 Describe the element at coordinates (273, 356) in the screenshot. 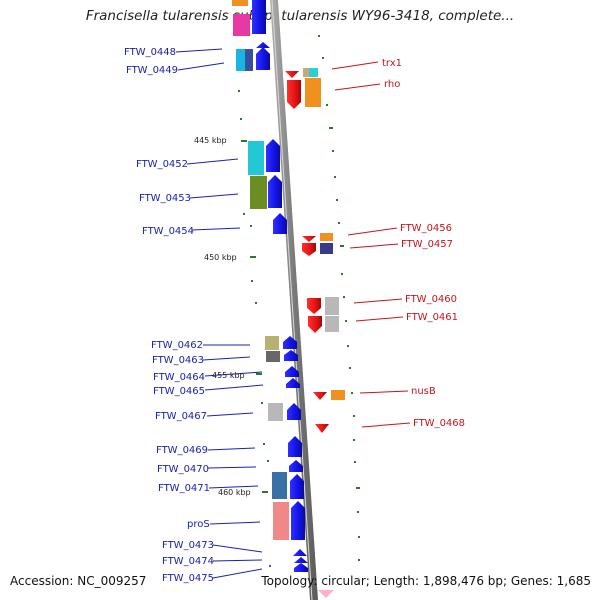

I see `gene-box-ftw0463` at that location.